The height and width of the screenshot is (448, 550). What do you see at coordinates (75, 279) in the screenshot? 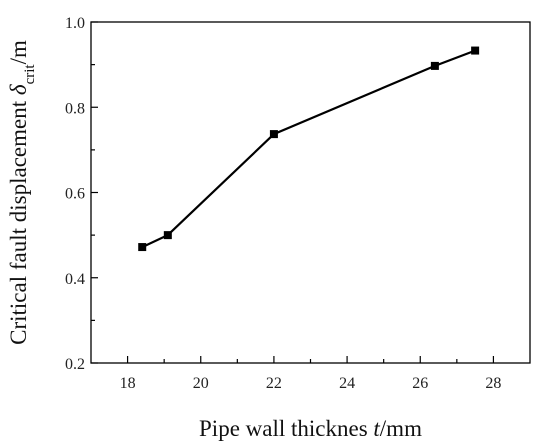
I see `y-tick-label: 0.4` at bounding box center [75, 279].